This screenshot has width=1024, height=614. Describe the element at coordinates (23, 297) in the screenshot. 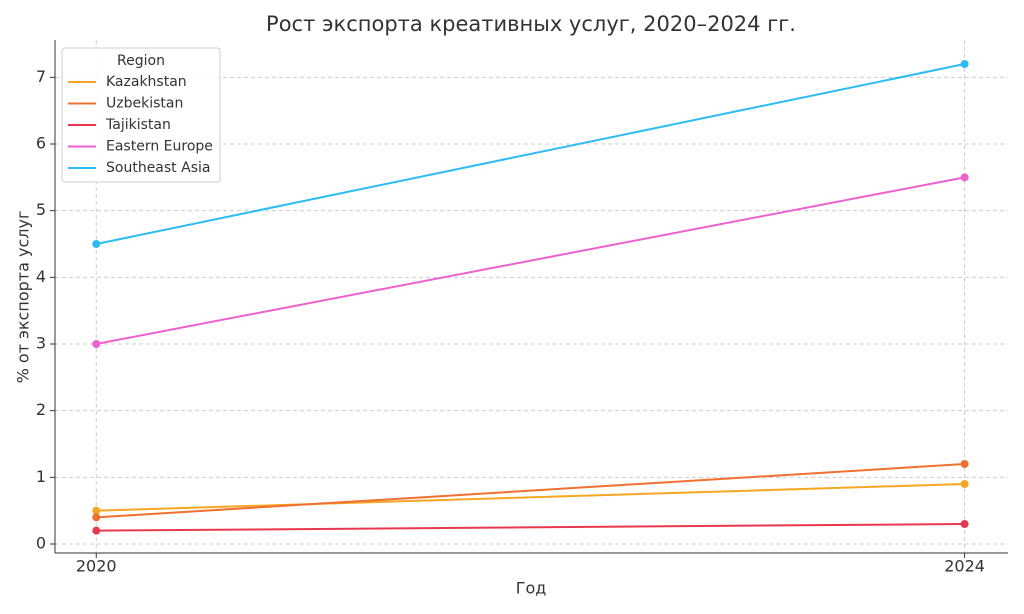

I see `y-axis-label: % от экспорта услуг` at that location.